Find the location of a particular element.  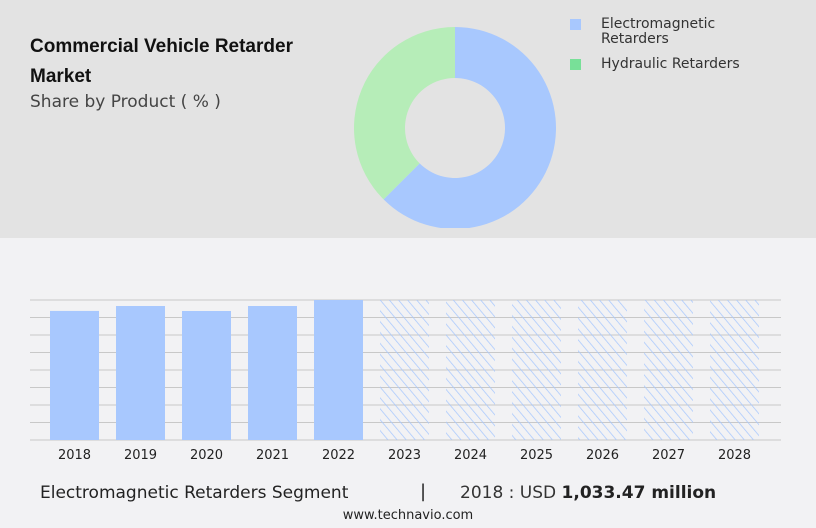

legend-item-electromagnetic: Electromagnetic Retarders is located at coordinates (655, 32).